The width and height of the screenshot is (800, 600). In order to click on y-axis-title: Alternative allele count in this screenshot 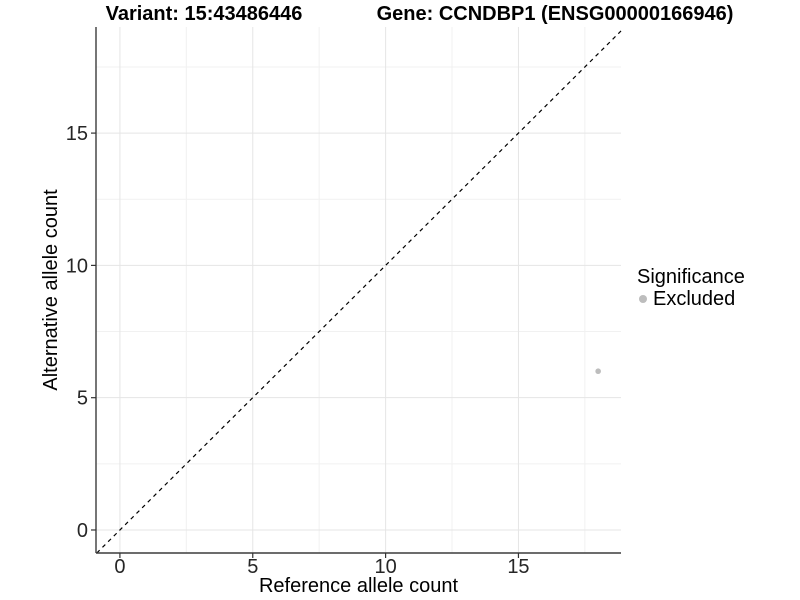, I will do `click(51, 290)`.